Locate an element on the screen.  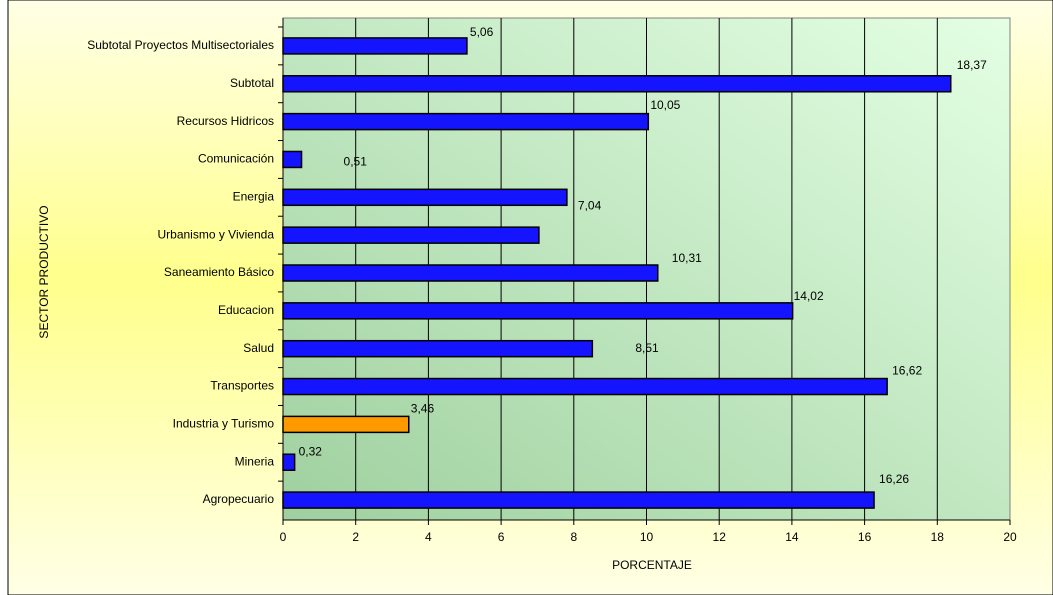
data-label: 16,62 is located at coordinates (907, 371).